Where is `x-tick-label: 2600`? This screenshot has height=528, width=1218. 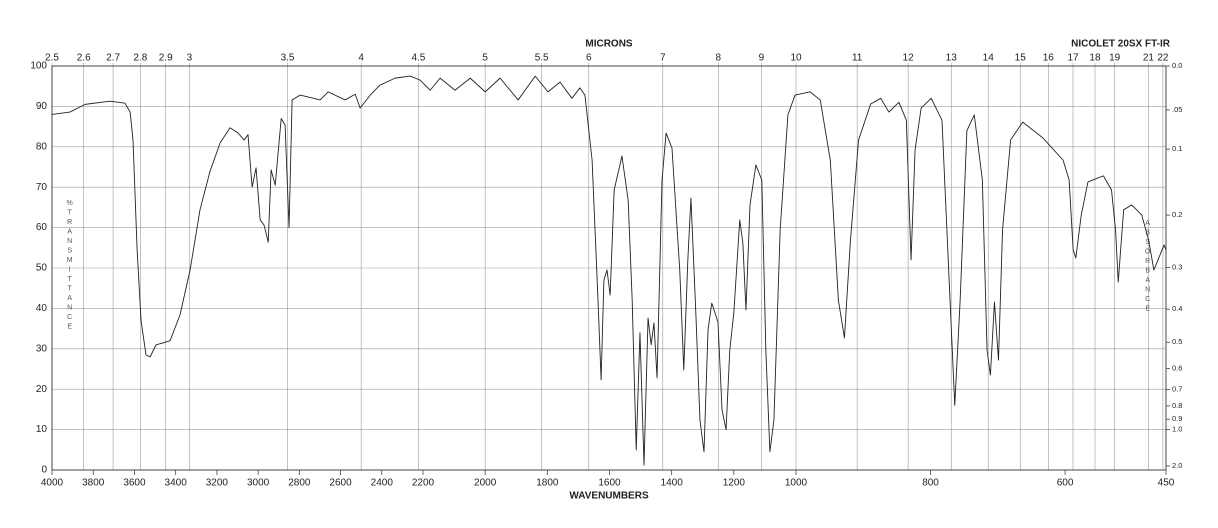 x-tick-label: 2600 is located at coordinates (340, 483).